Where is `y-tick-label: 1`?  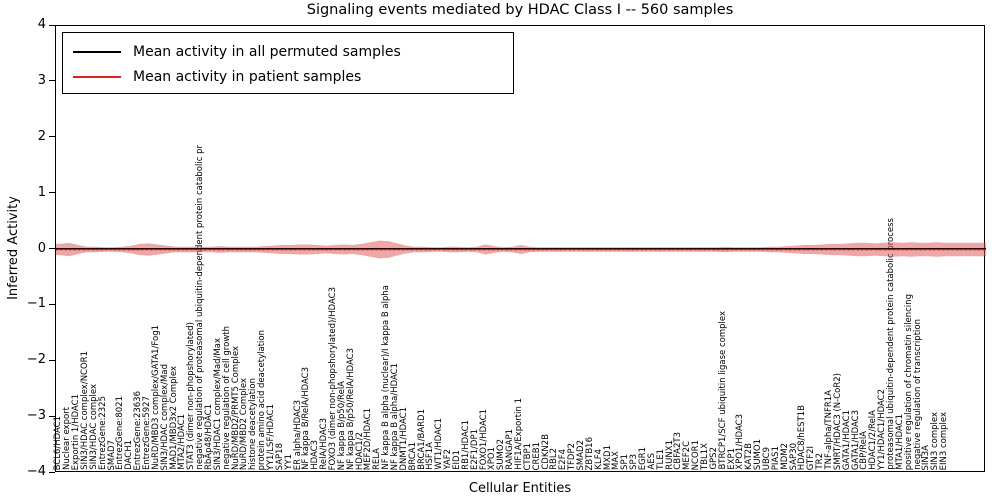
y-tick-label: 1 is located at coordinates (41, 192).